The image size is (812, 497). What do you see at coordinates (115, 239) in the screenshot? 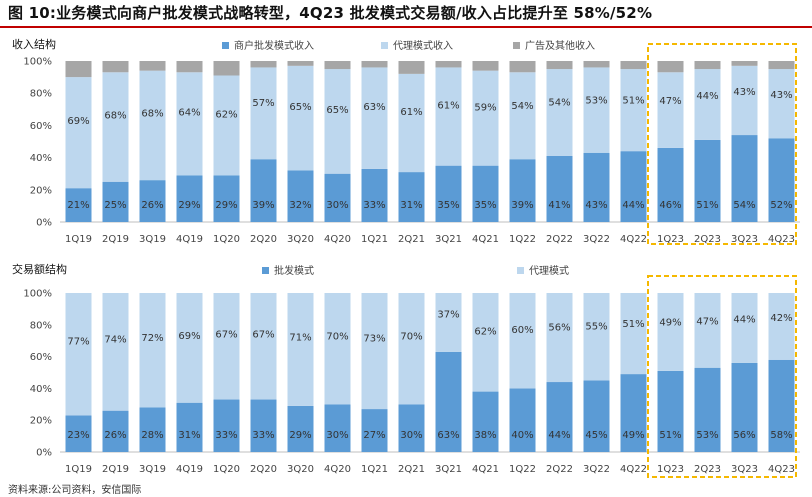
I see `x-tick-label: 2Q19` at bounding box center [115, 239].